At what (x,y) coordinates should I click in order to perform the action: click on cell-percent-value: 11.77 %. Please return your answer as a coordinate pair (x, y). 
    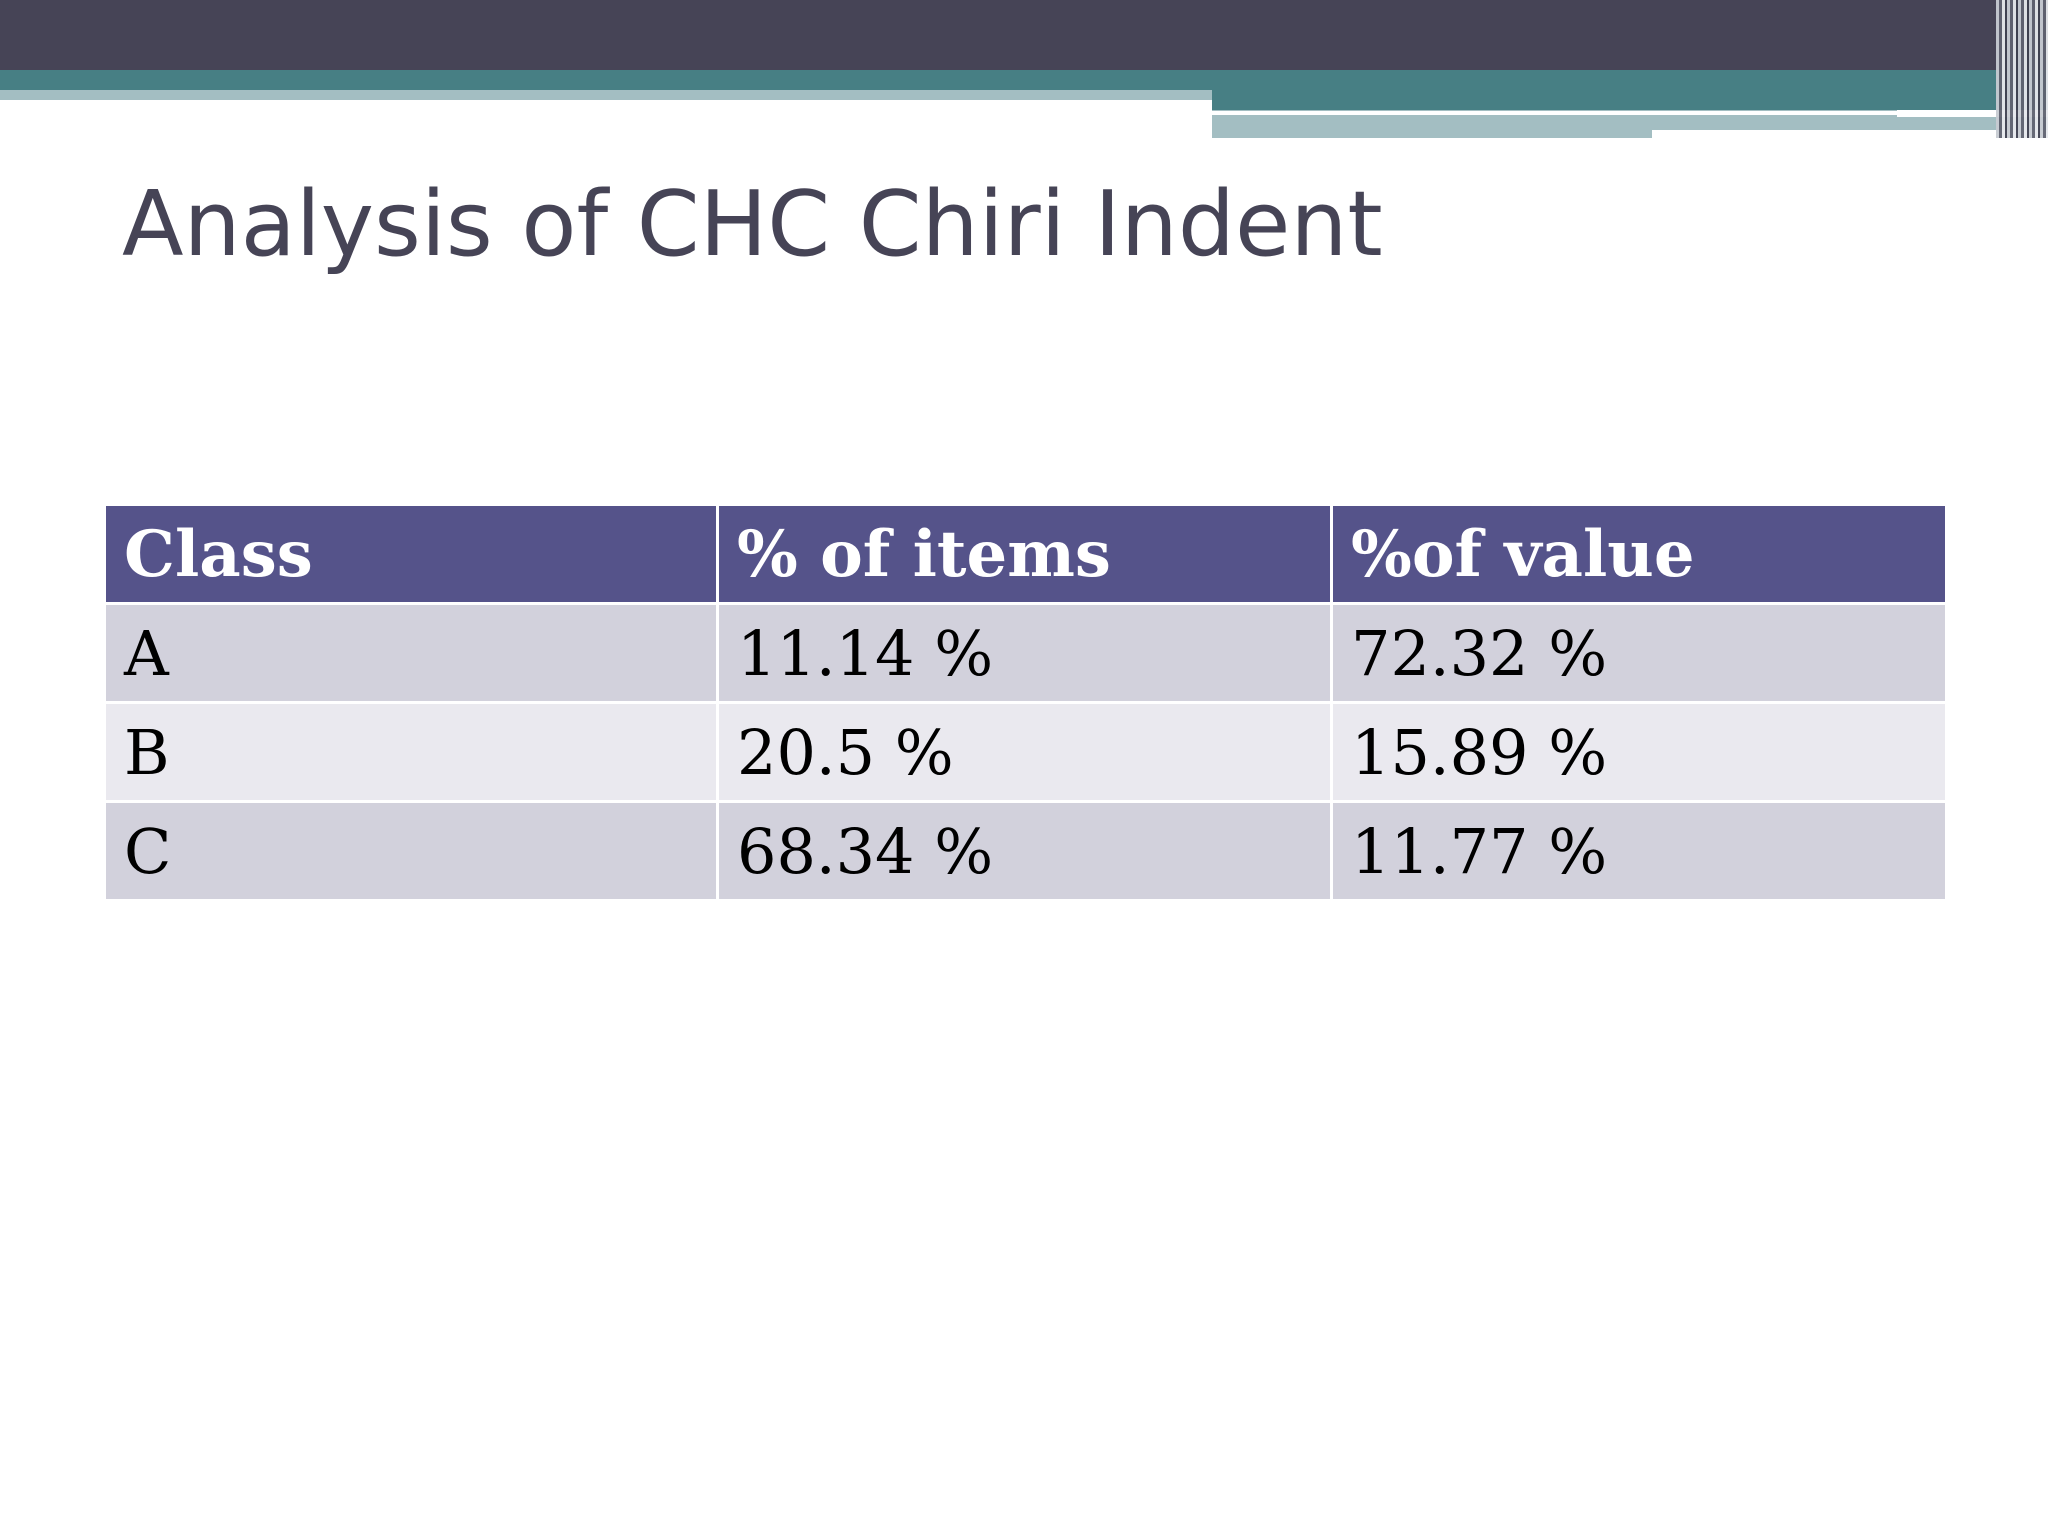
    Looking at the image, I should click on (1639, 851).